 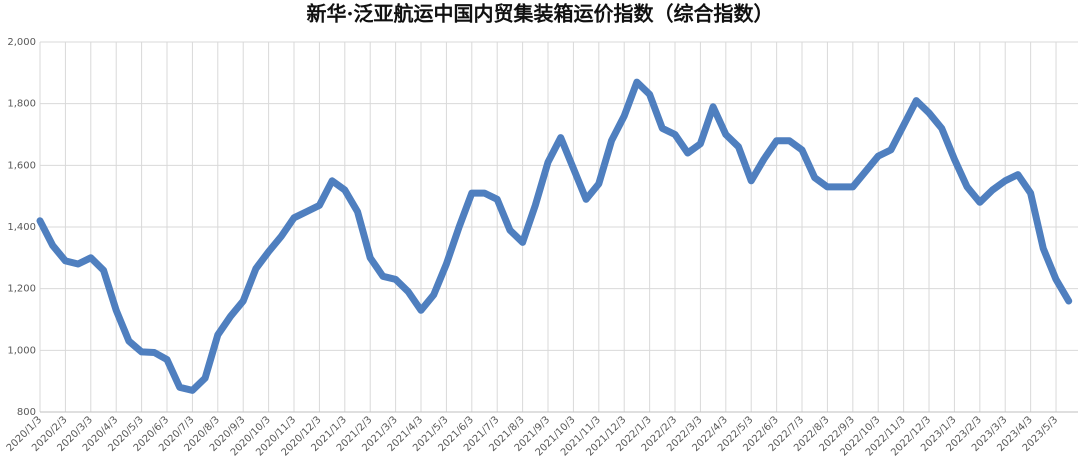 I want to click on y-tick-label: 1,600, so click(x=21, y=165).